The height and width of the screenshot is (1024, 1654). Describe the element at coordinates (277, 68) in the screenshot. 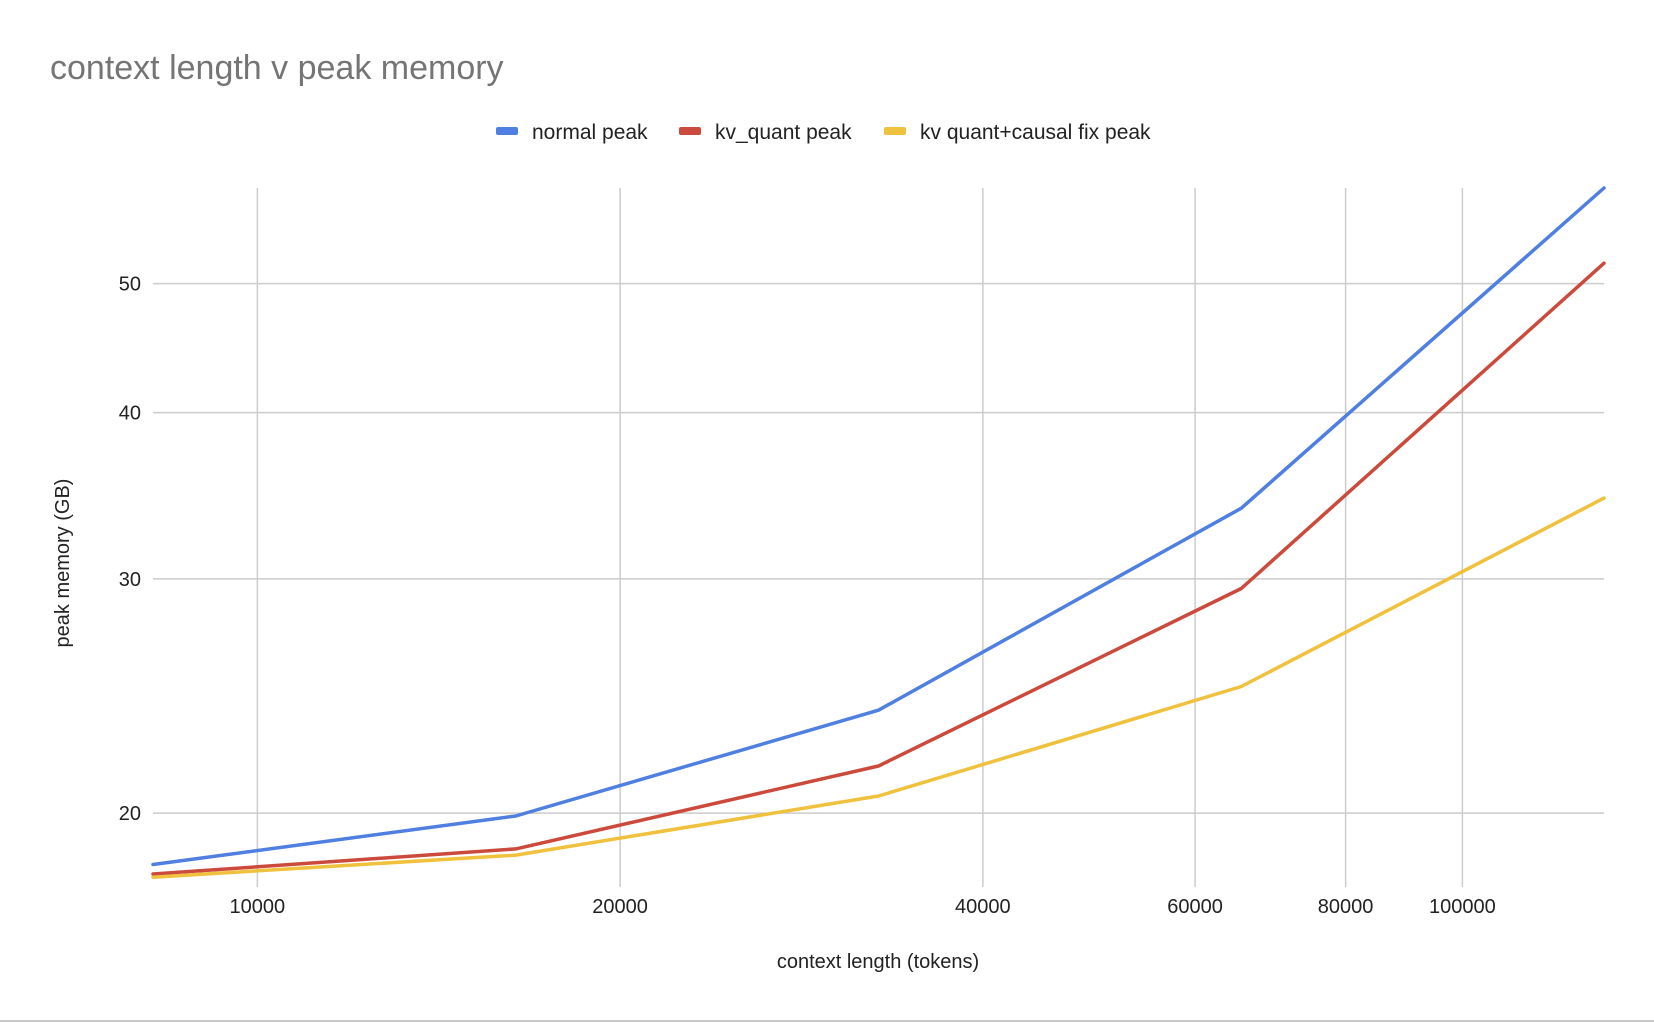

I see `chart-title: context length v peak memory` at that location.